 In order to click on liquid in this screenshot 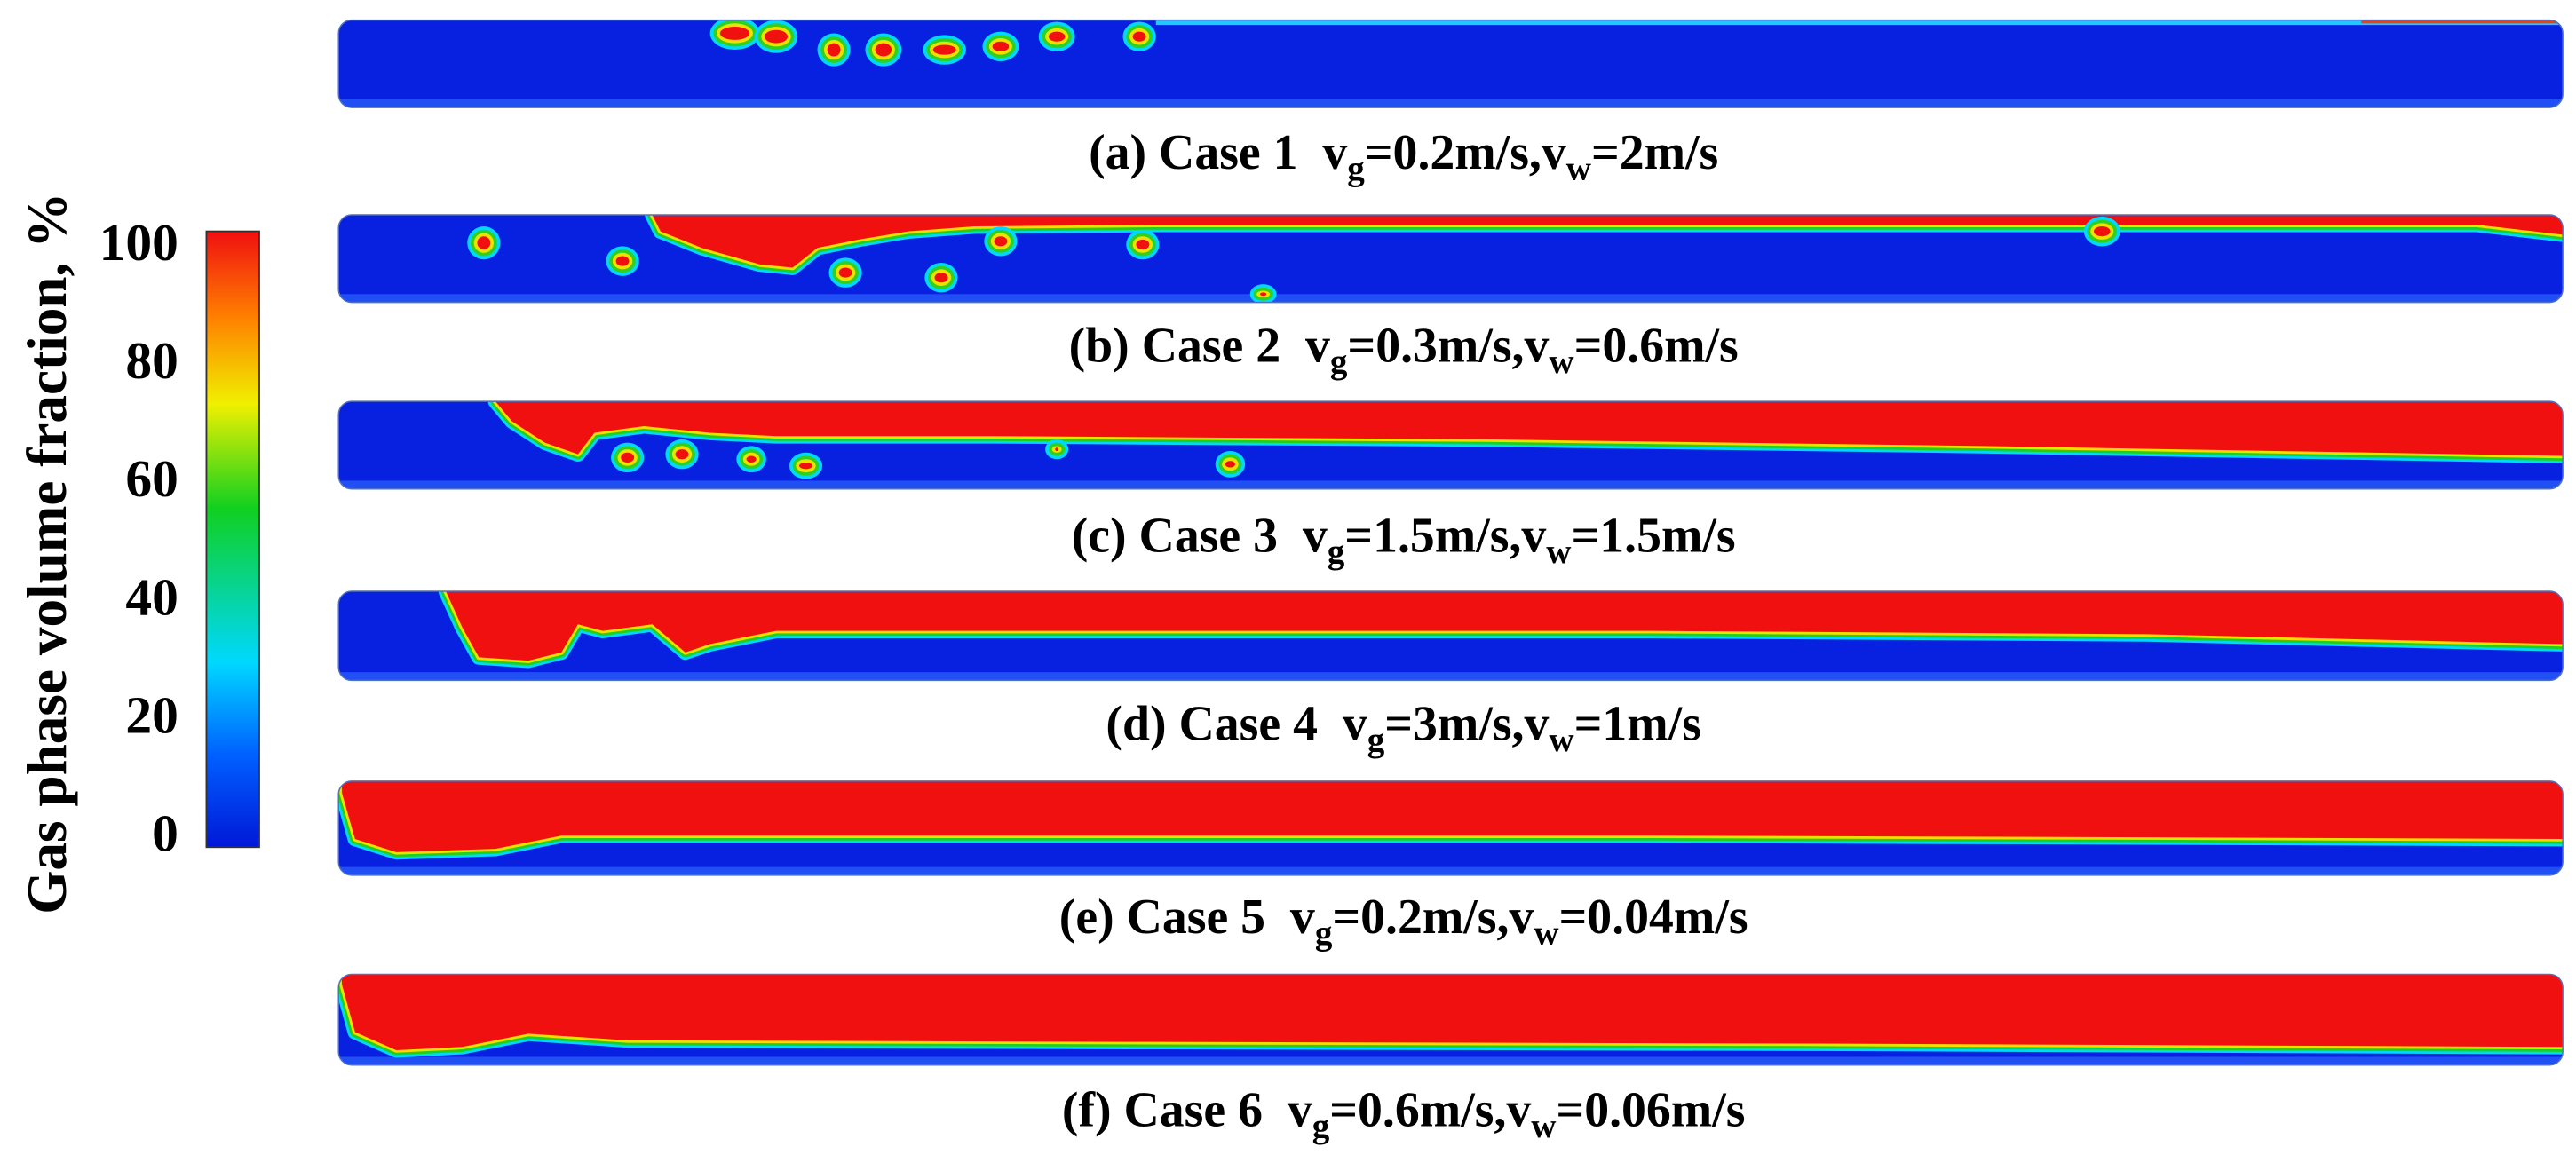, I will do `click(1451, 64)`.